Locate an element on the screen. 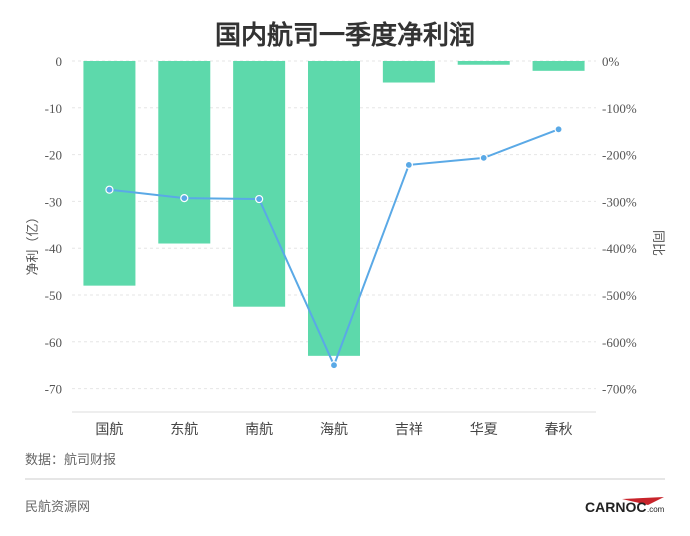 The width and height of the screenshot is (690, 536). category-label: 春秋 is located at coordinates (559, 430).